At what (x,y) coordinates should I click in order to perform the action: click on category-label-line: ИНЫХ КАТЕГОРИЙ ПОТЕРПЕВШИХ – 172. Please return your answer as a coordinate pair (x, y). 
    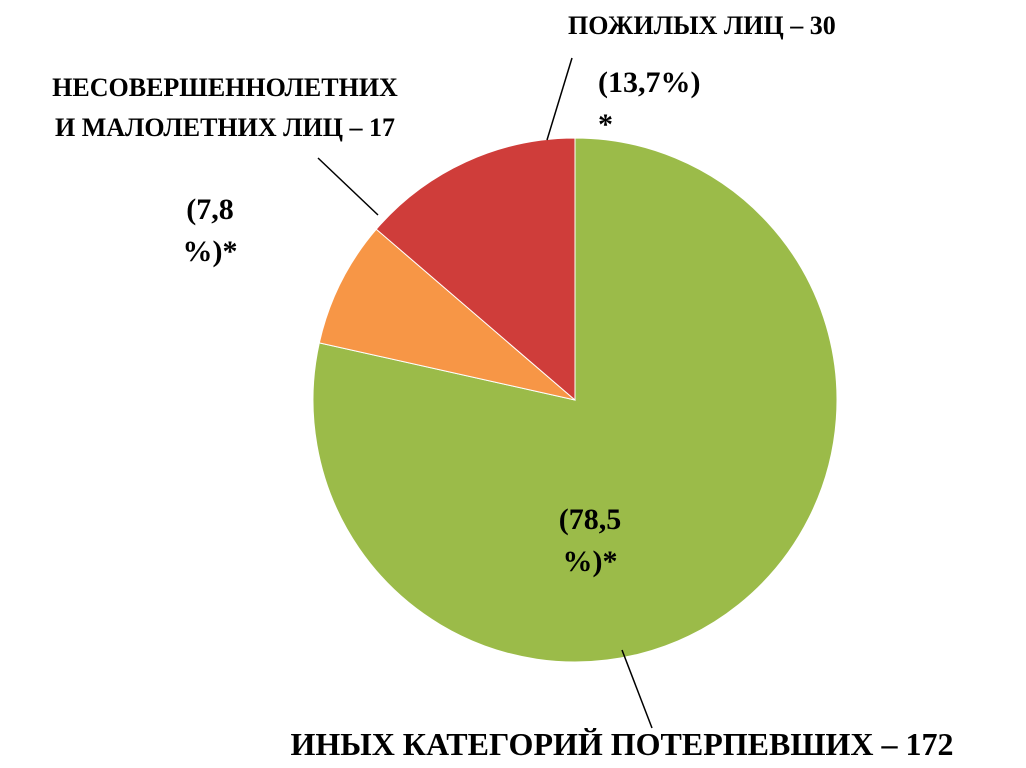
    Looking at the image, I should click on (621, 744).